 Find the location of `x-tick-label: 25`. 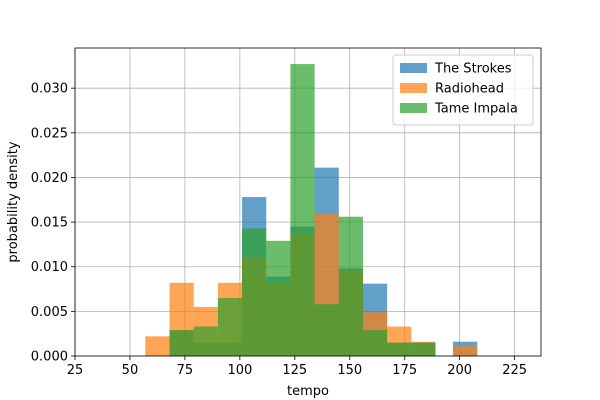

x-tick-label: 25 is located at coordinates (75, 370).